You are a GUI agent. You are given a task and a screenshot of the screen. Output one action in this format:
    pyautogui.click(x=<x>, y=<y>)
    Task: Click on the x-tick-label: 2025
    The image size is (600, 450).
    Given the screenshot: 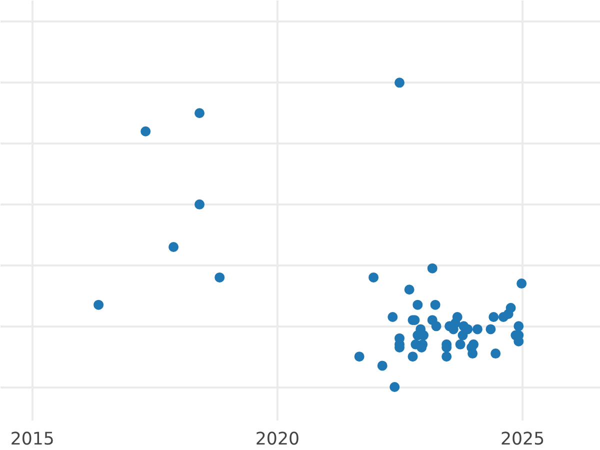 What is the action you would take?
    pyautogui.click(x=522, y=440)
    